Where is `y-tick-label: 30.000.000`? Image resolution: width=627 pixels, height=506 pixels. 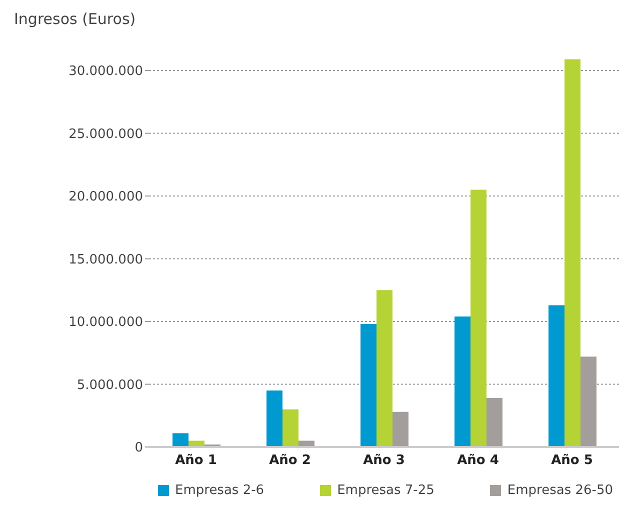
y-tick-label: 30.000.000 is located at coordinates (105, 72).